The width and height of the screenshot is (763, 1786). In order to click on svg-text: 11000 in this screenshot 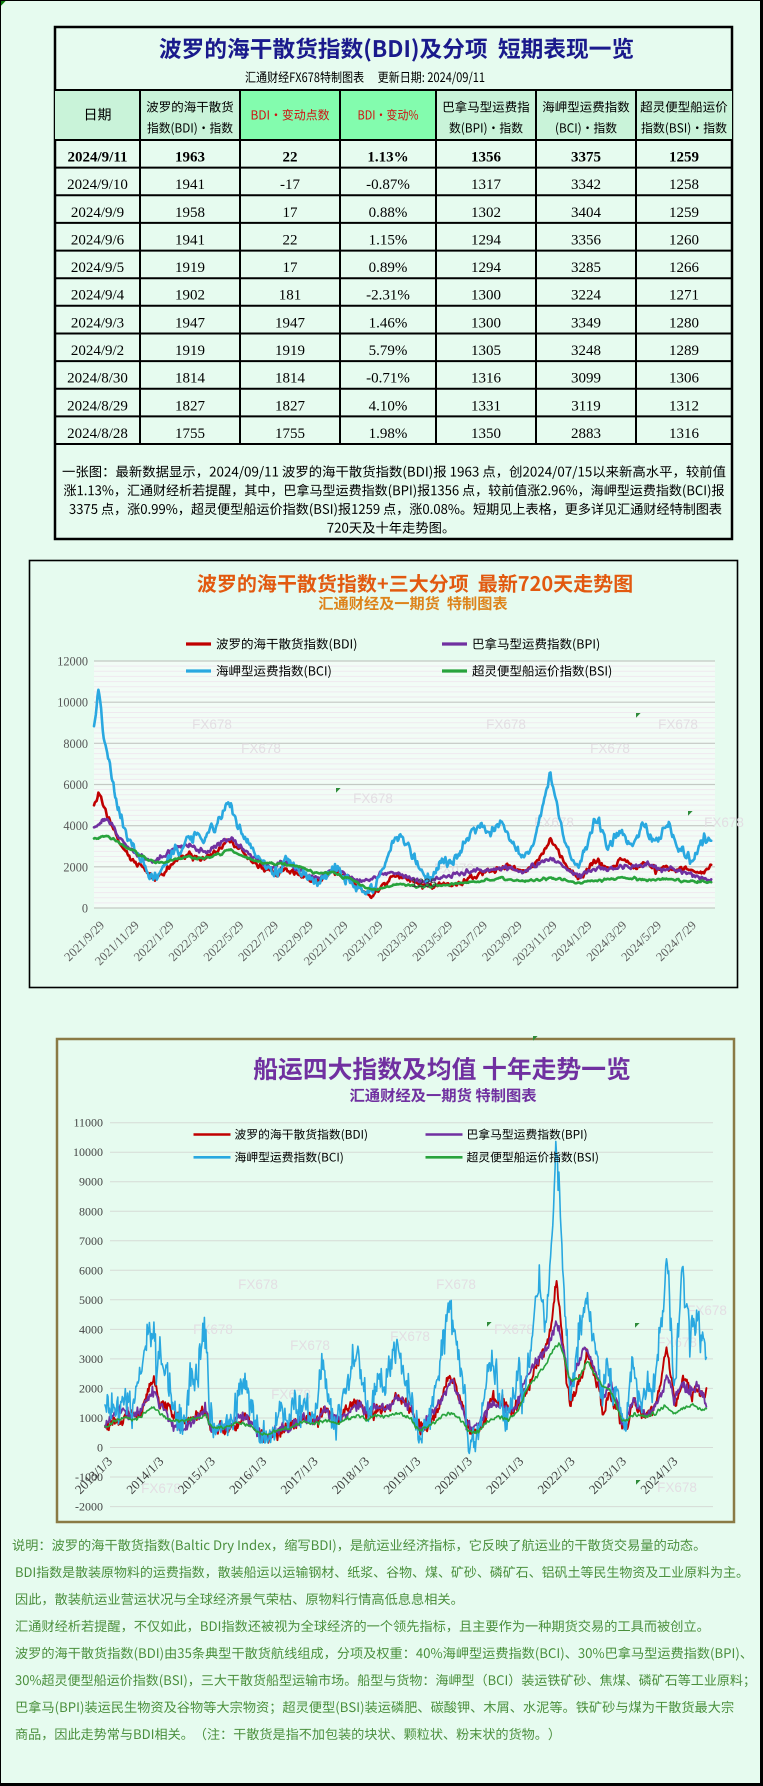, I will do `click(88, 1123)`.